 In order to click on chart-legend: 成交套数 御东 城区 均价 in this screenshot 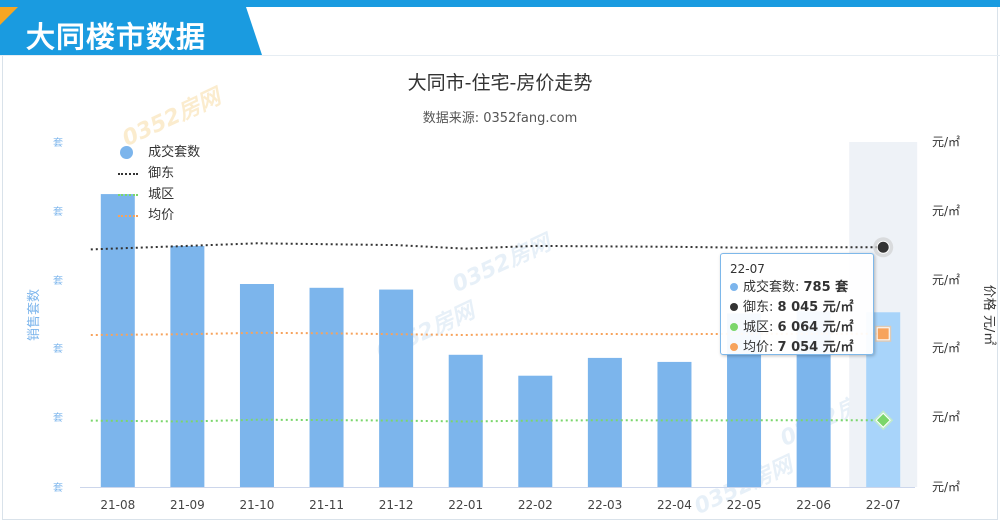, I will do `click(159, 184)`.